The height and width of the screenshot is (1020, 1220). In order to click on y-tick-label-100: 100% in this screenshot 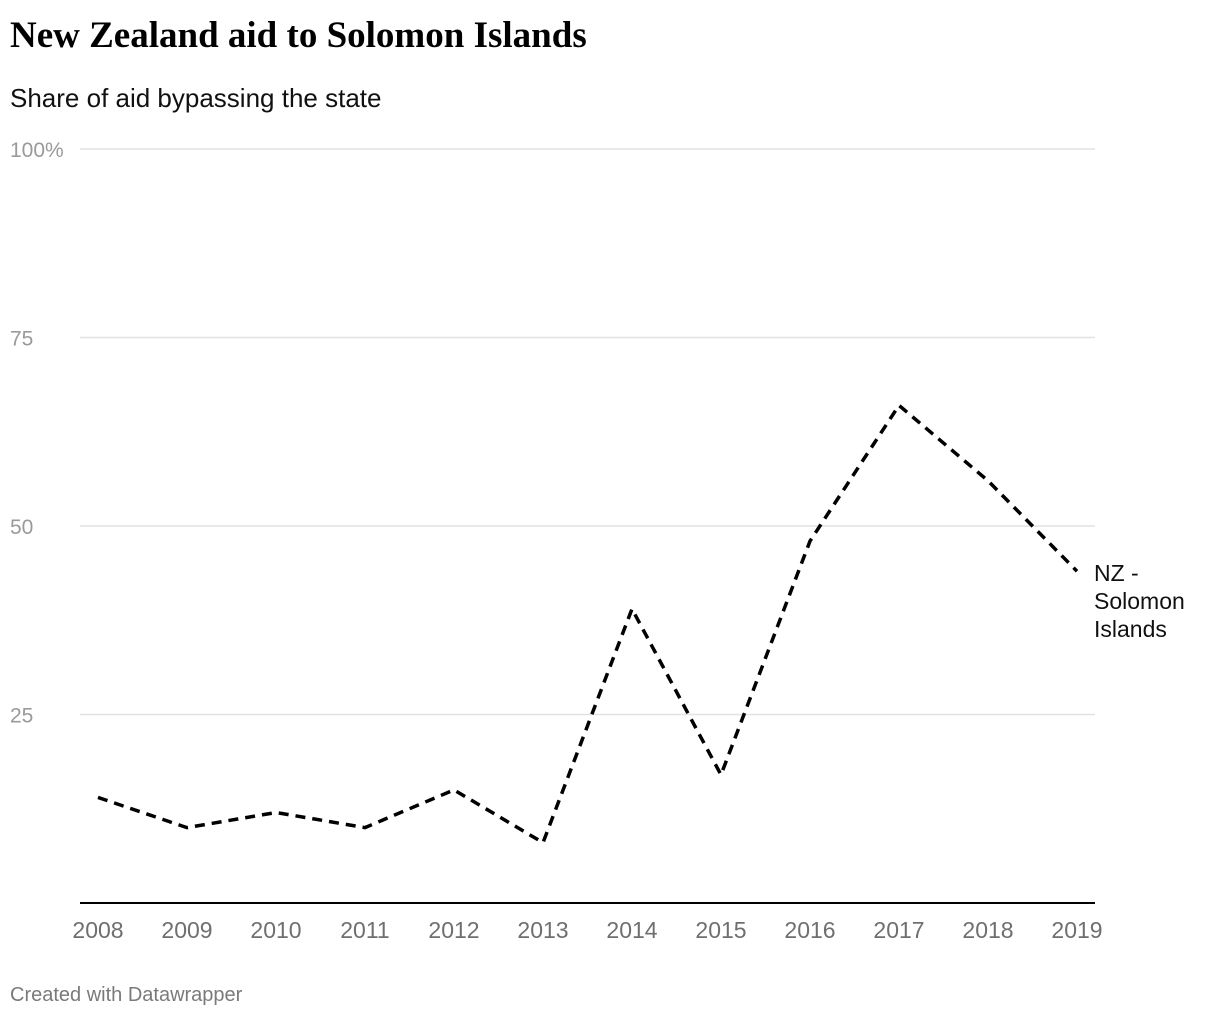, I will do `click(37, 150)`.